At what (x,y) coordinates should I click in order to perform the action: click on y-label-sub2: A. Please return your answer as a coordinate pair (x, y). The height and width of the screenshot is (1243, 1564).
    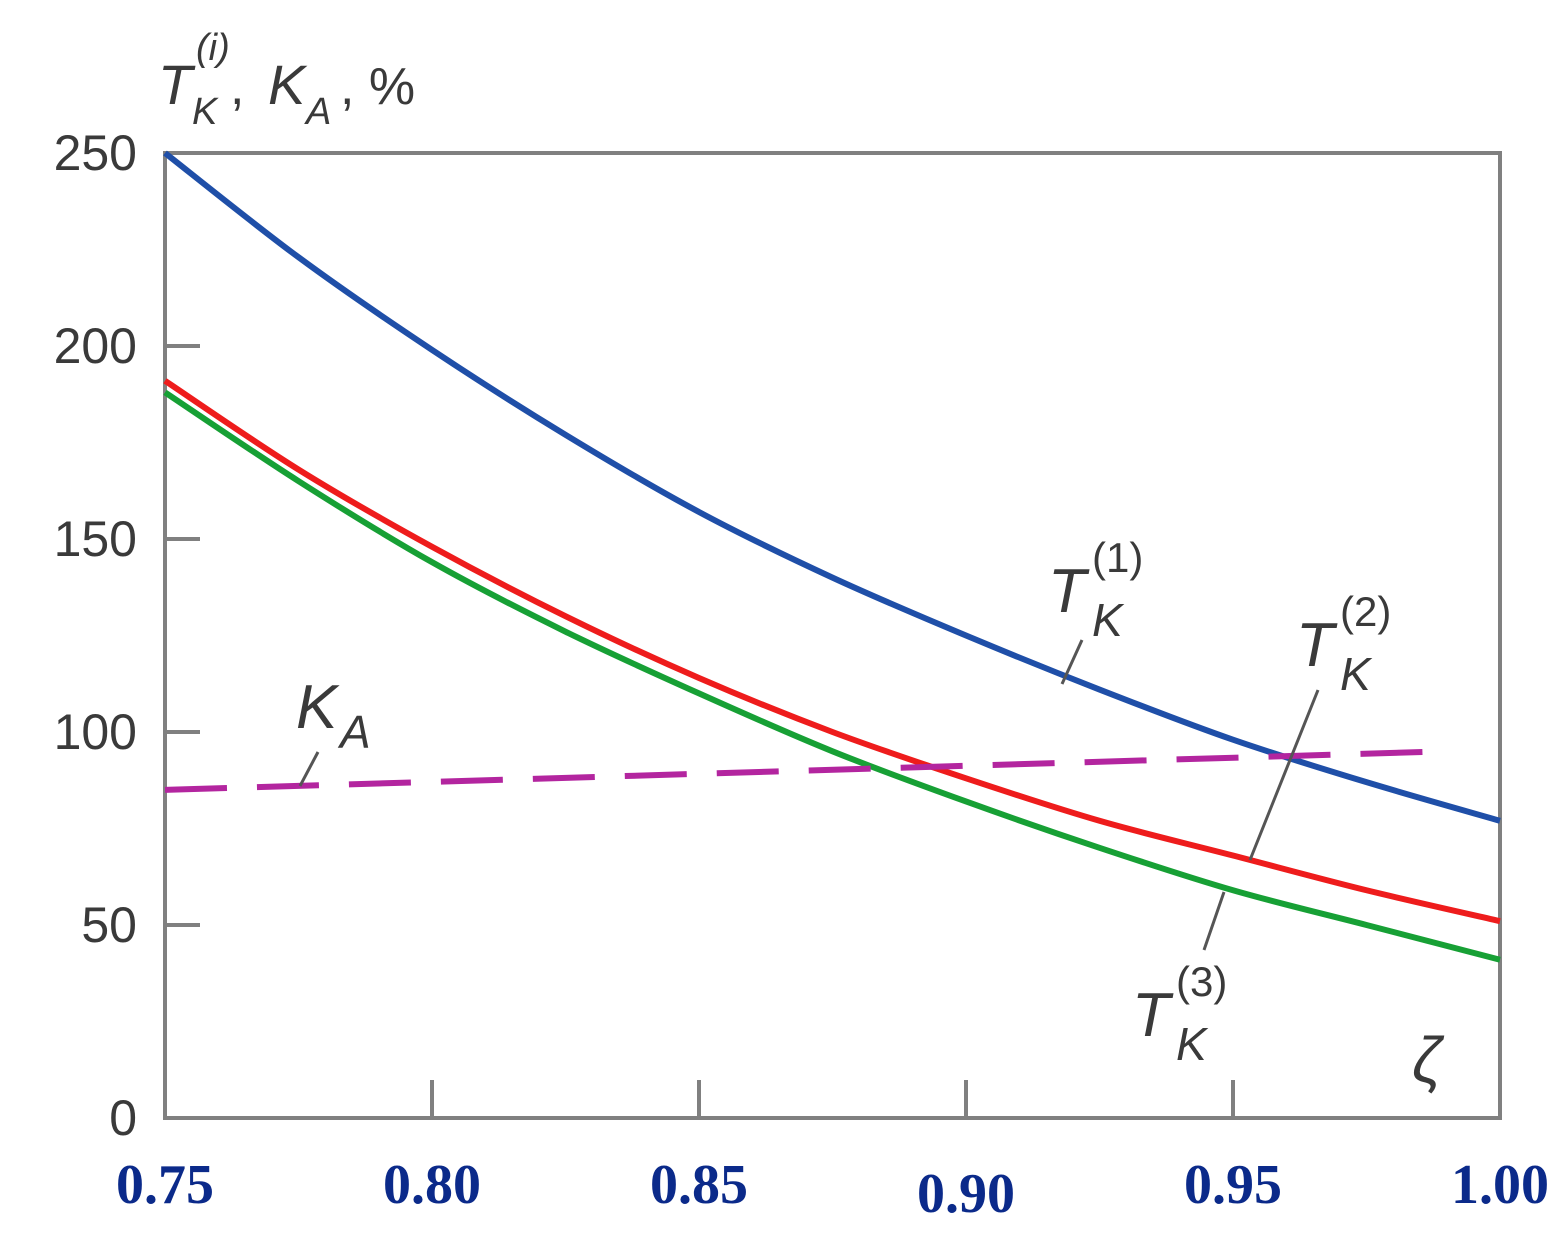
    Looking at the image, I should click on (317, 112).